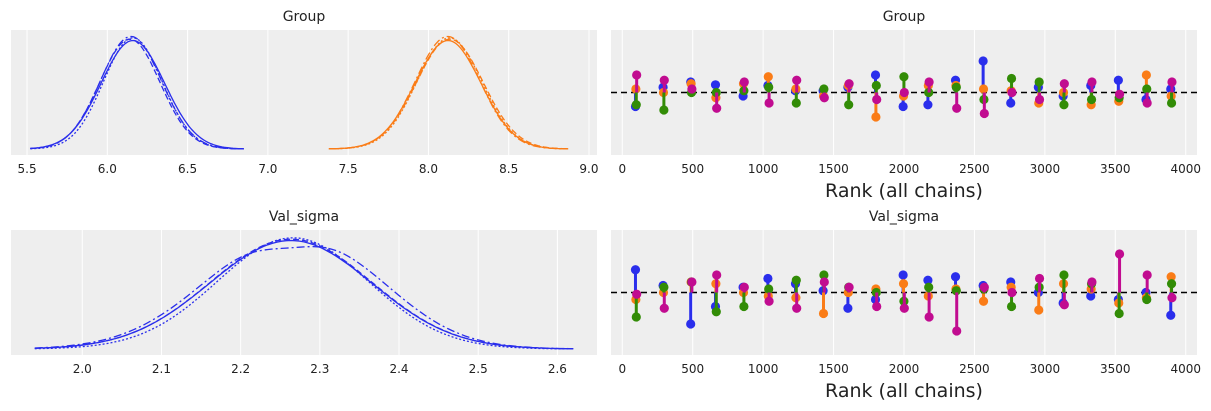  I want to click on density-panel-sigma-bg, so click(304, 292).